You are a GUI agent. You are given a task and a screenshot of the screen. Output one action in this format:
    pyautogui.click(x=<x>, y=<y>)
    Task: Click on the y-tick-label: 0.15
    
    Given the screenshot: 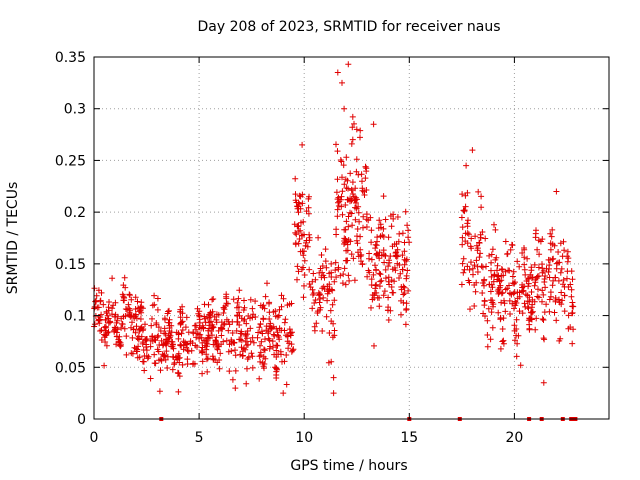 What is the action you would take?
    pyautogui.click(x=70, y=265)
    